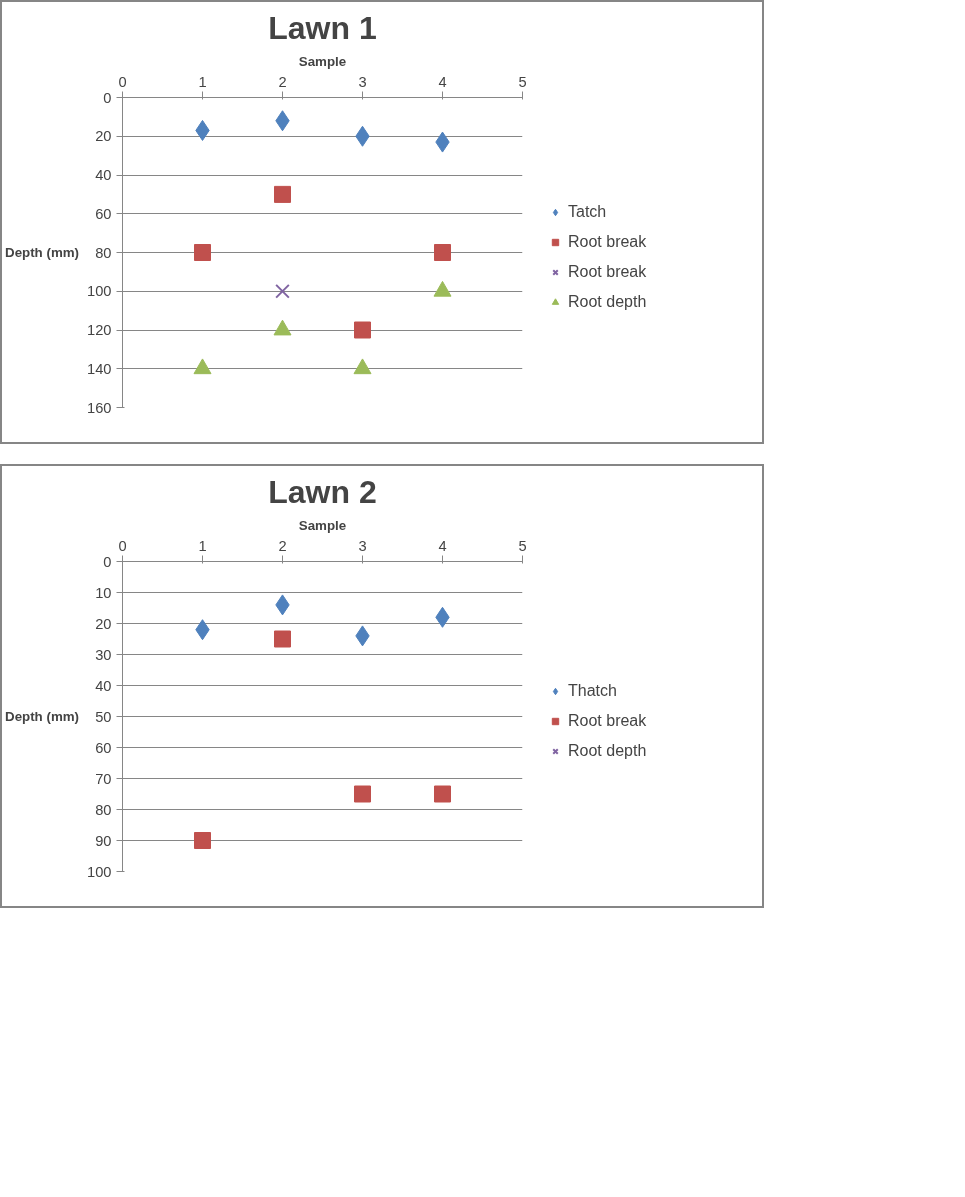 This screenshot has height=1197, width=965. I want to click on y-tick-label: 90, so click(103, 840).